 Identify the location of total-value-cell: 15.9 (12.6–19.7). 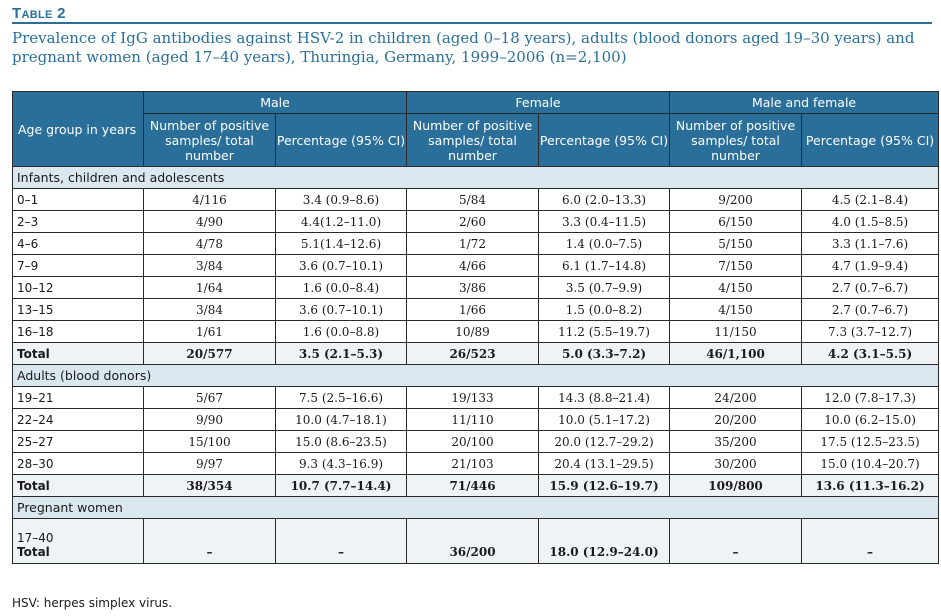
(604, 485).